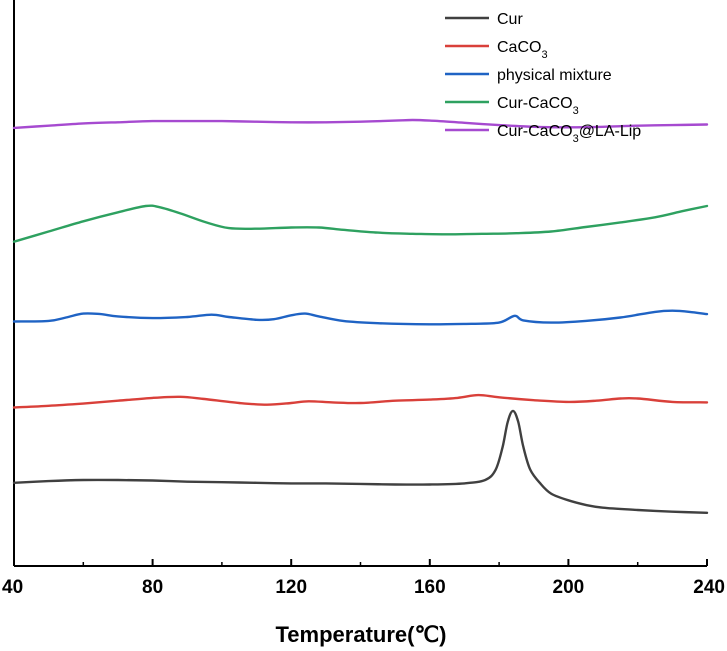 This screenshot has height=651, width=727. What do you see at coordinates (569, 587) in the screenshot?
I see `x-tick-label: 200` at bounding box center [569, 587].